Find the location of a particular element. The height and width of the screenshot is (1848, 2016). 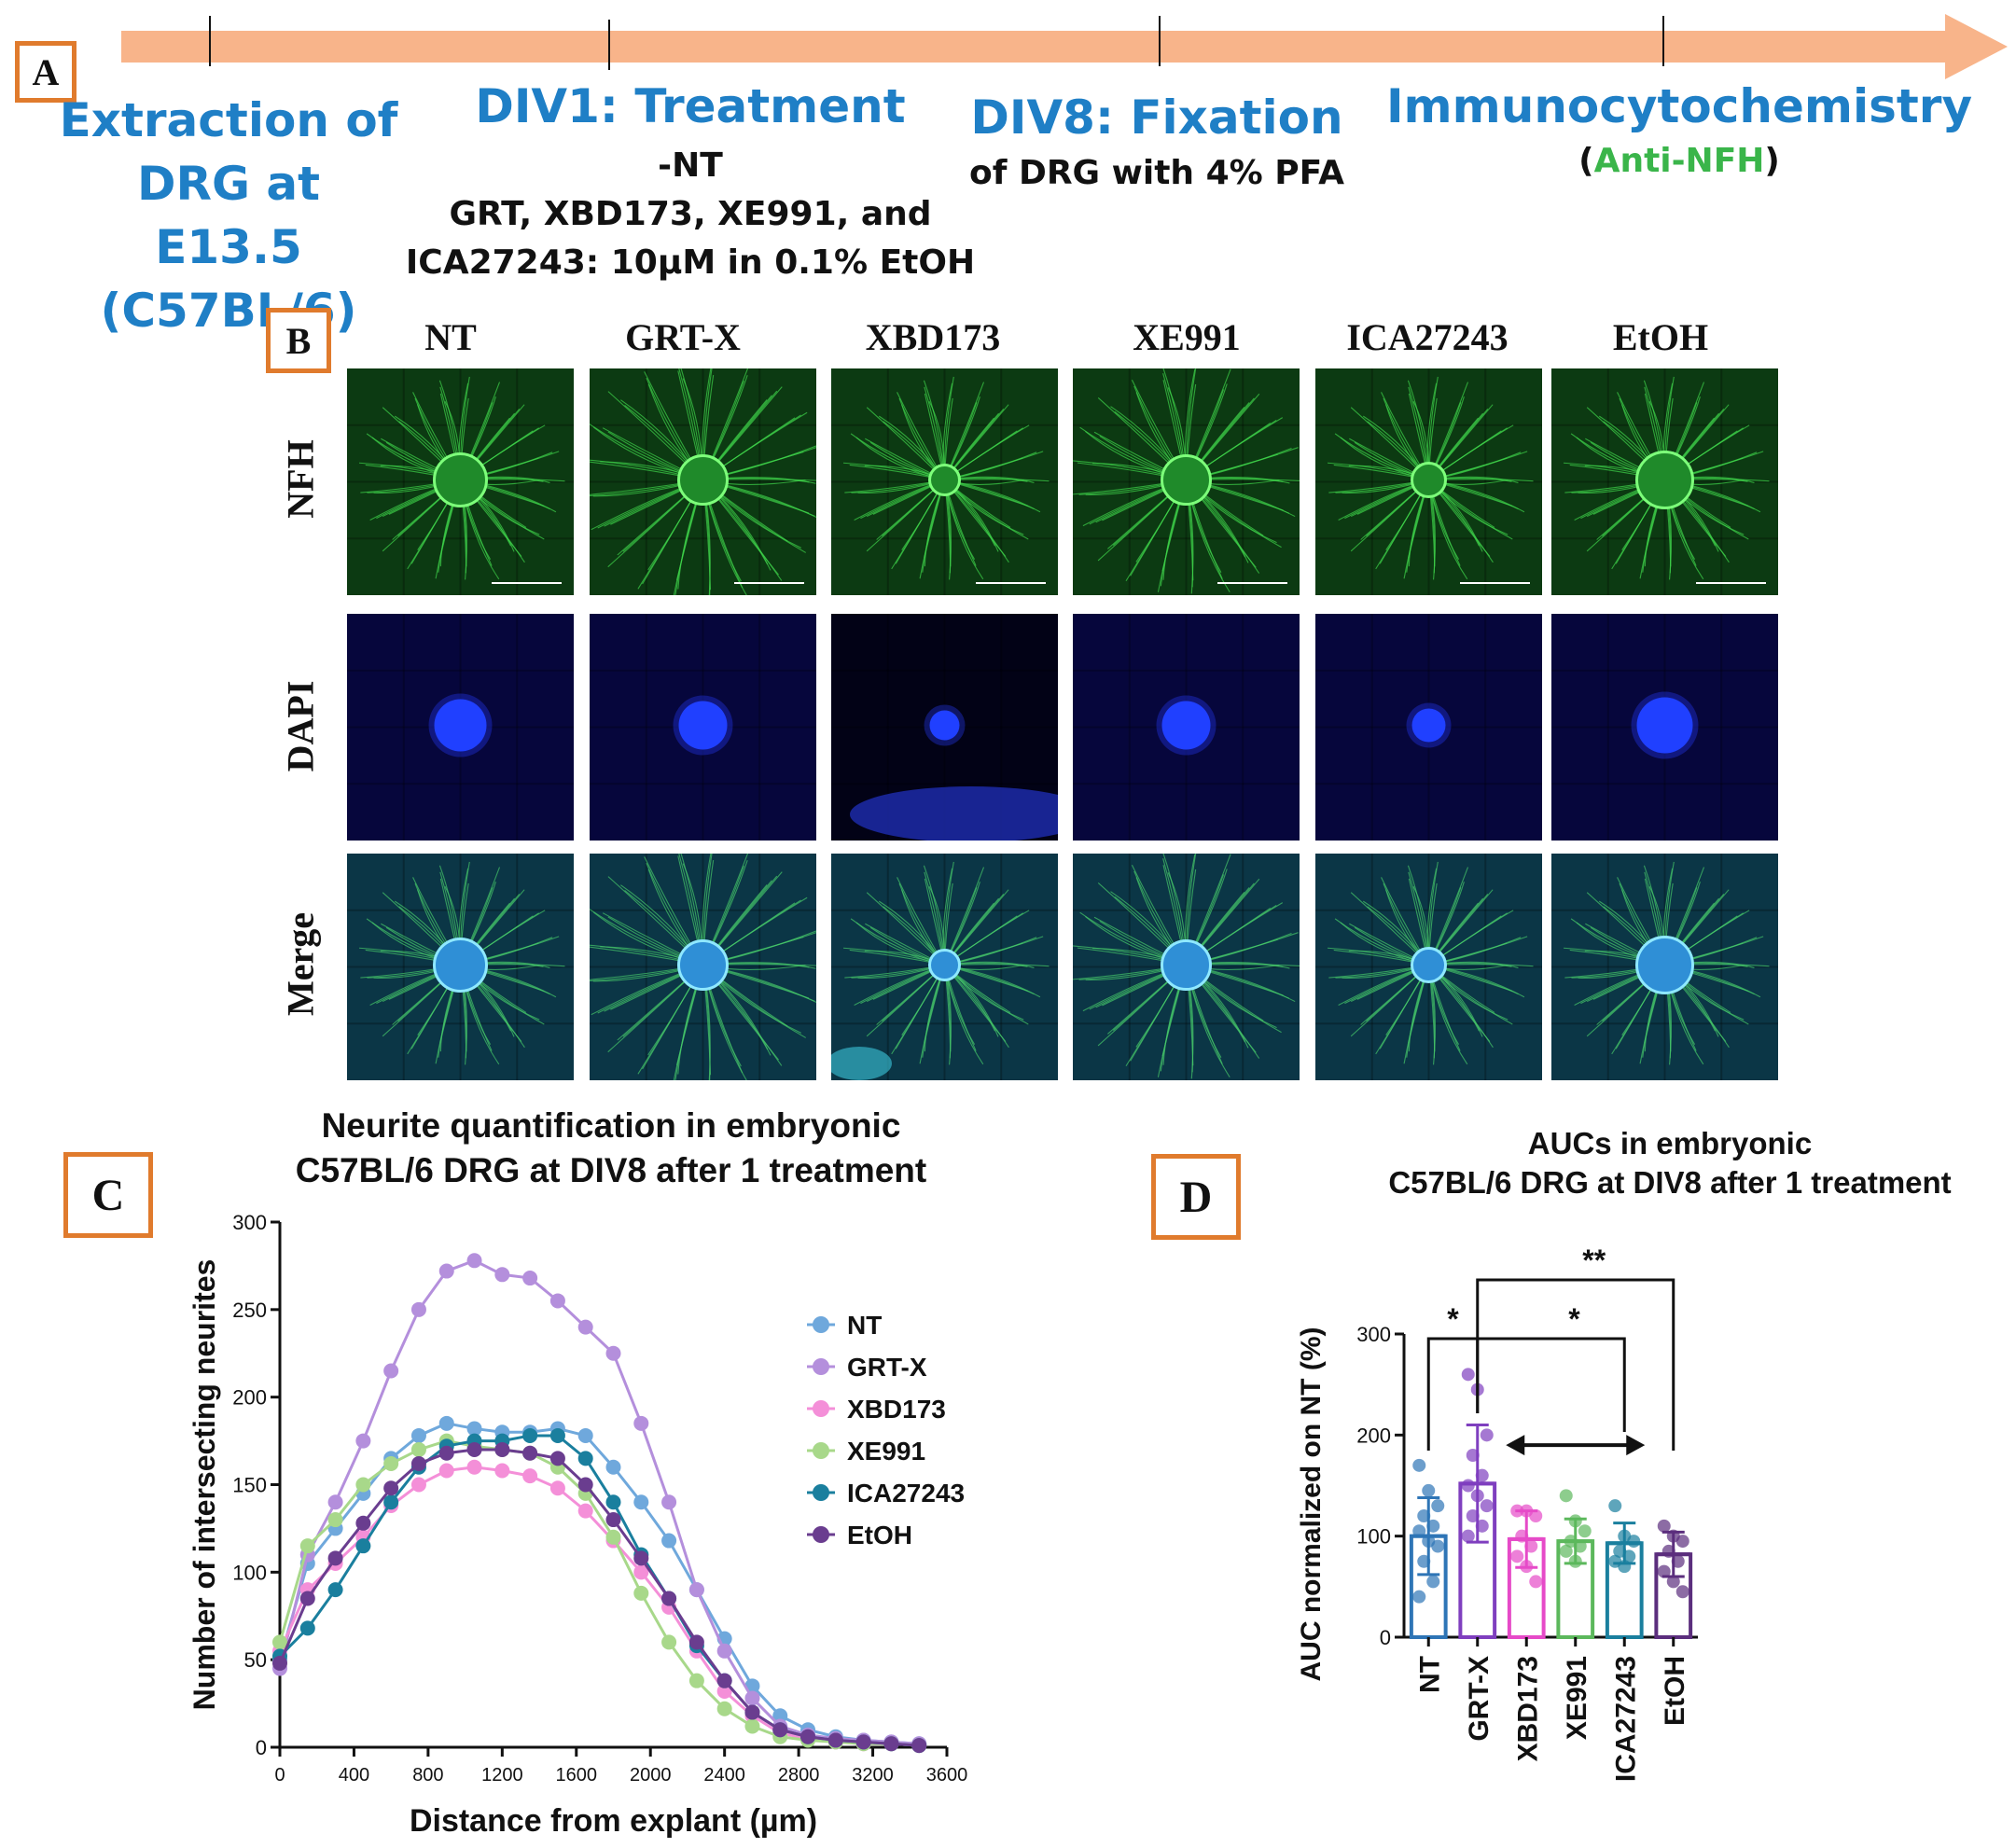

column-header-xe991: XE991 is located at coordinates (1187, 337).